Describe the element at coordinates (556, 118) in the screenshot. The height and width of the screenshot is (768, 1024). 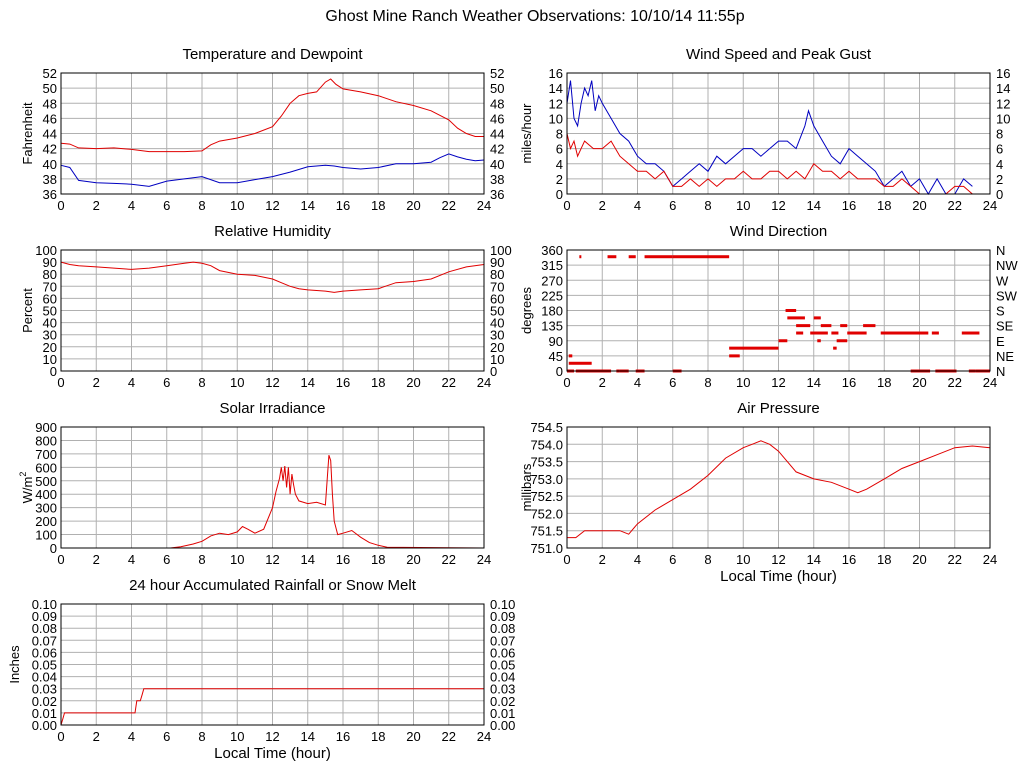
I see `y-tick-label: 10` at that location.